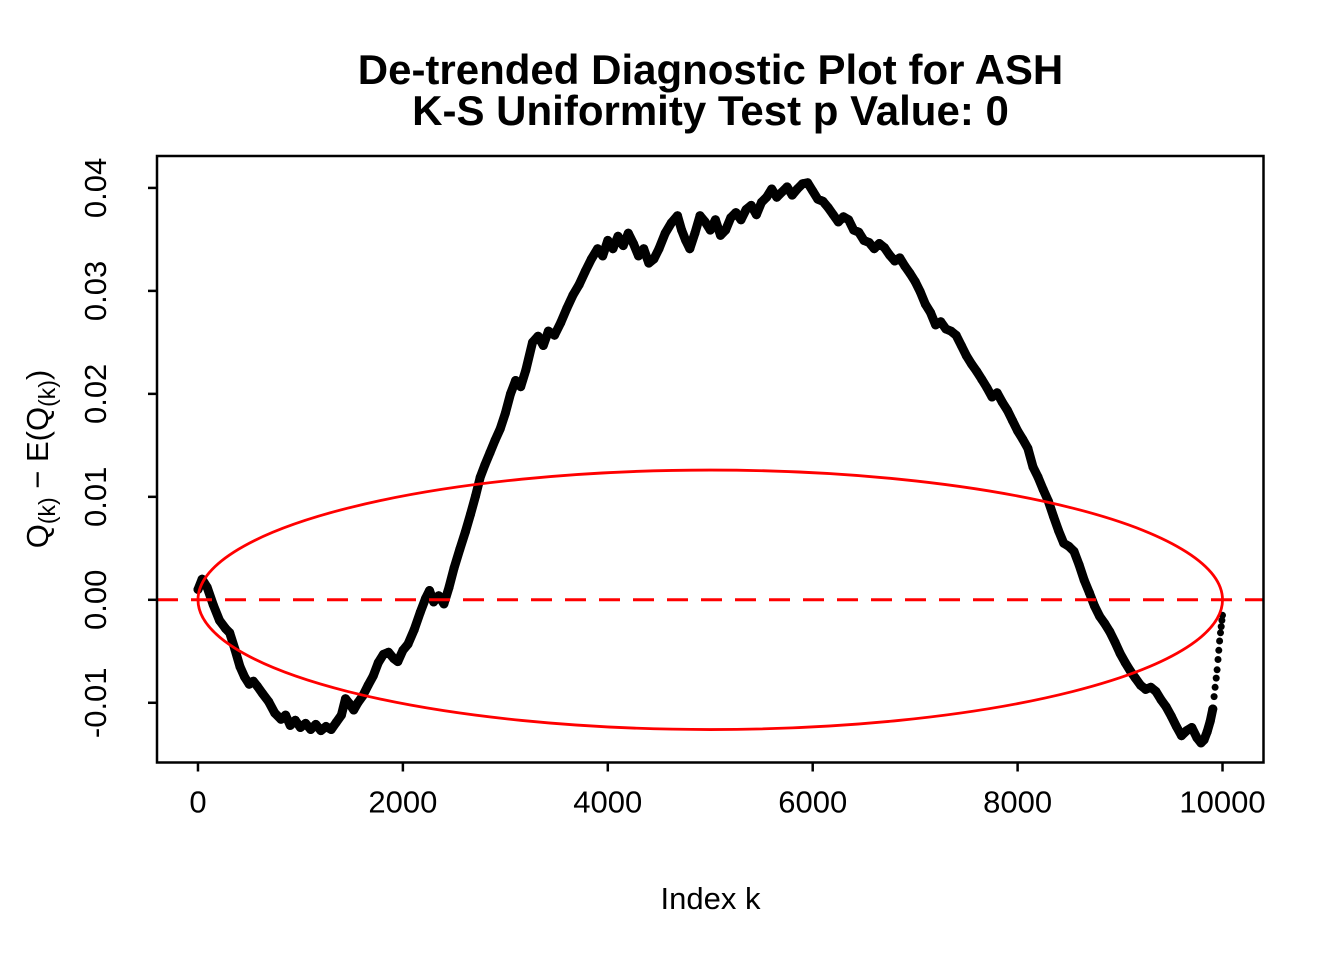  Describe the element at coordinates (95, 291) in the screenshot. I see `y-tick-label: 0.03` at that location.